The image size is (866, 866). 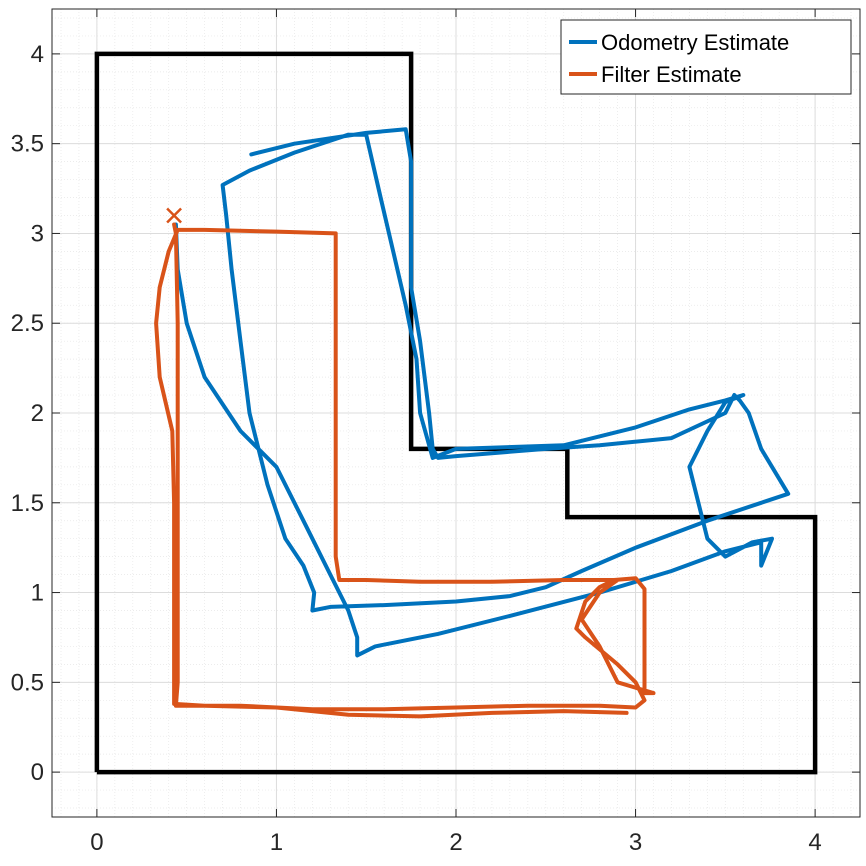 What do you see at coordinates (671, 74) in the screenshot?
I see `legend-label: Filter Estimate` at bounding box center [671, 74].